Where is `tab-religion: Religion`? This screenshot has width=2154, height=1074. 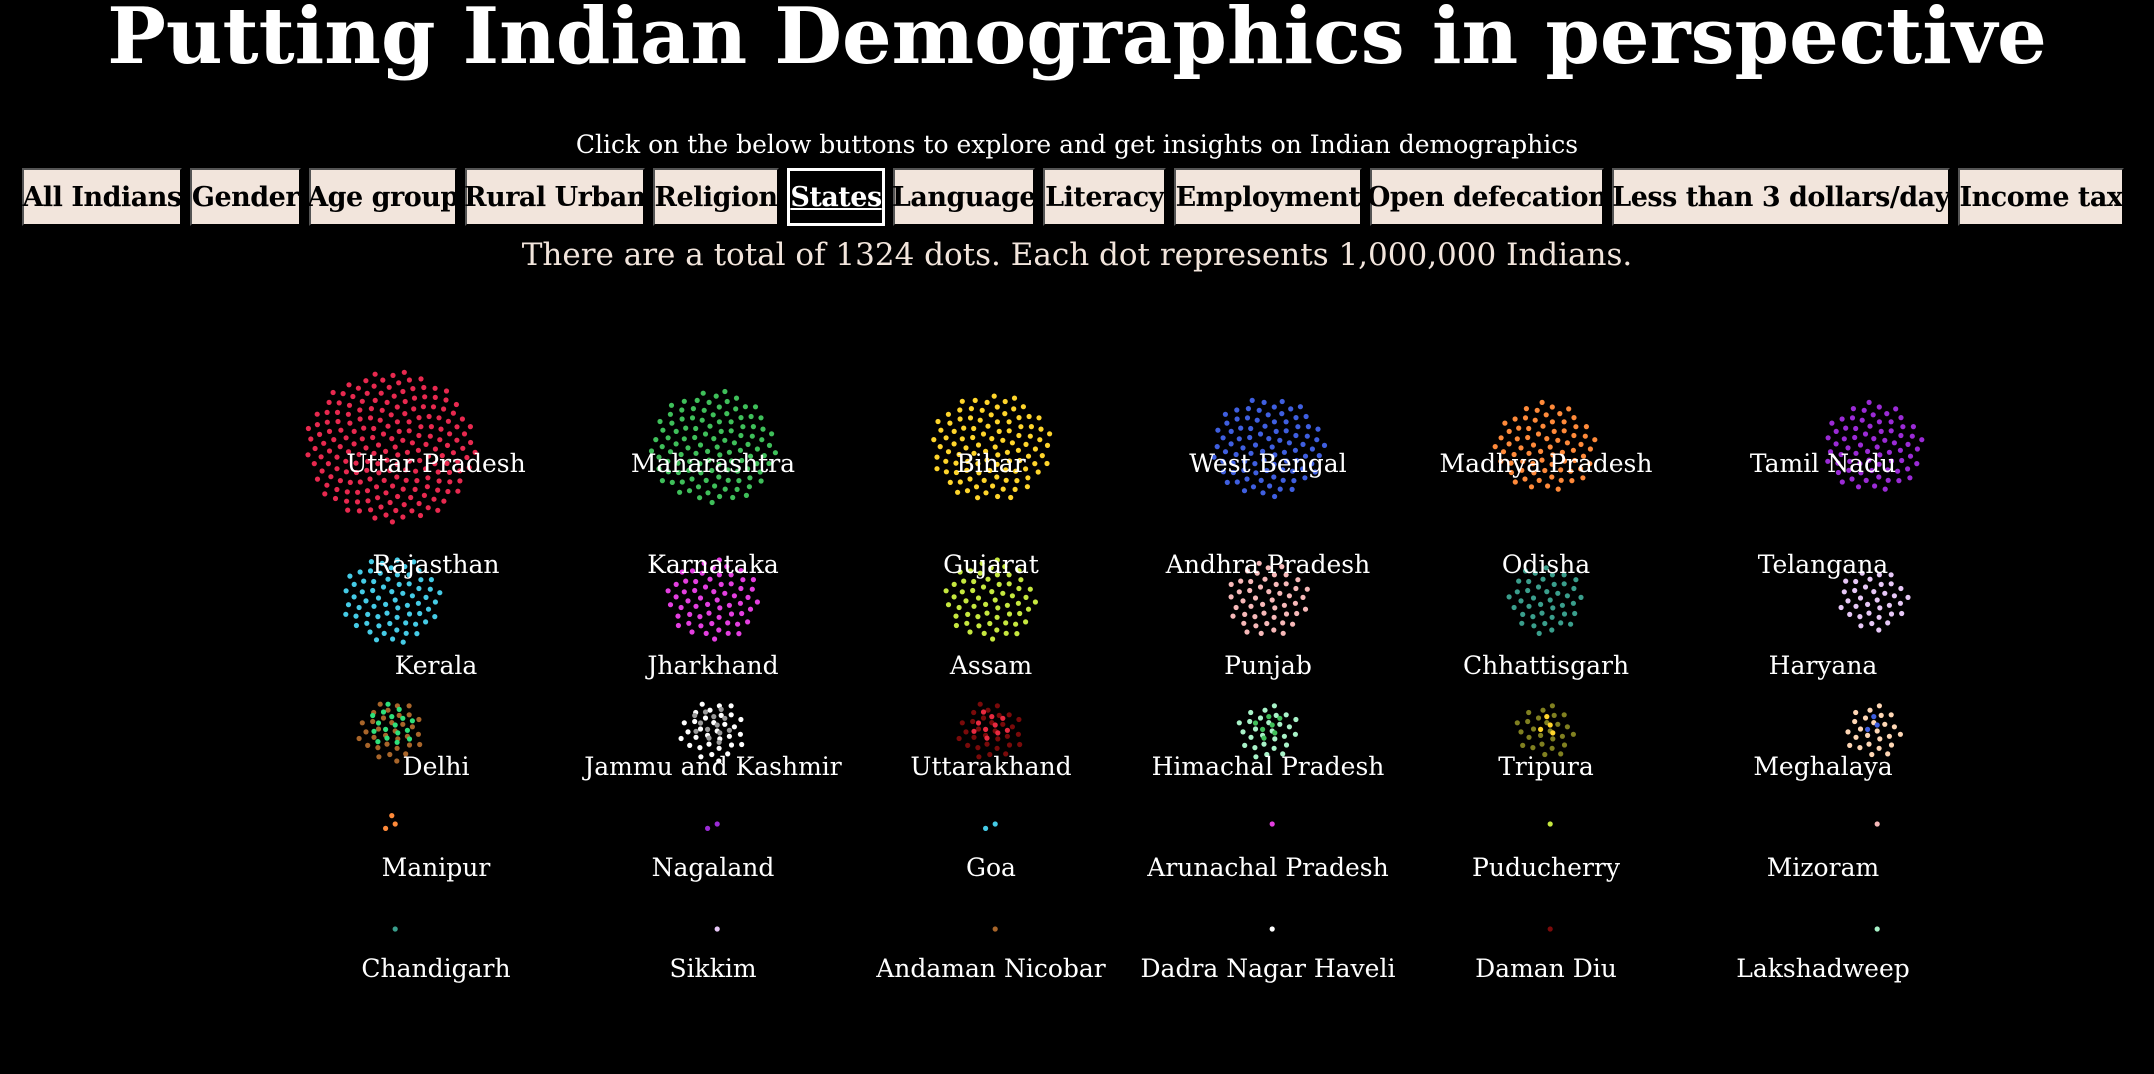 tab-religion: Religion is located at coordinates (716, 197).